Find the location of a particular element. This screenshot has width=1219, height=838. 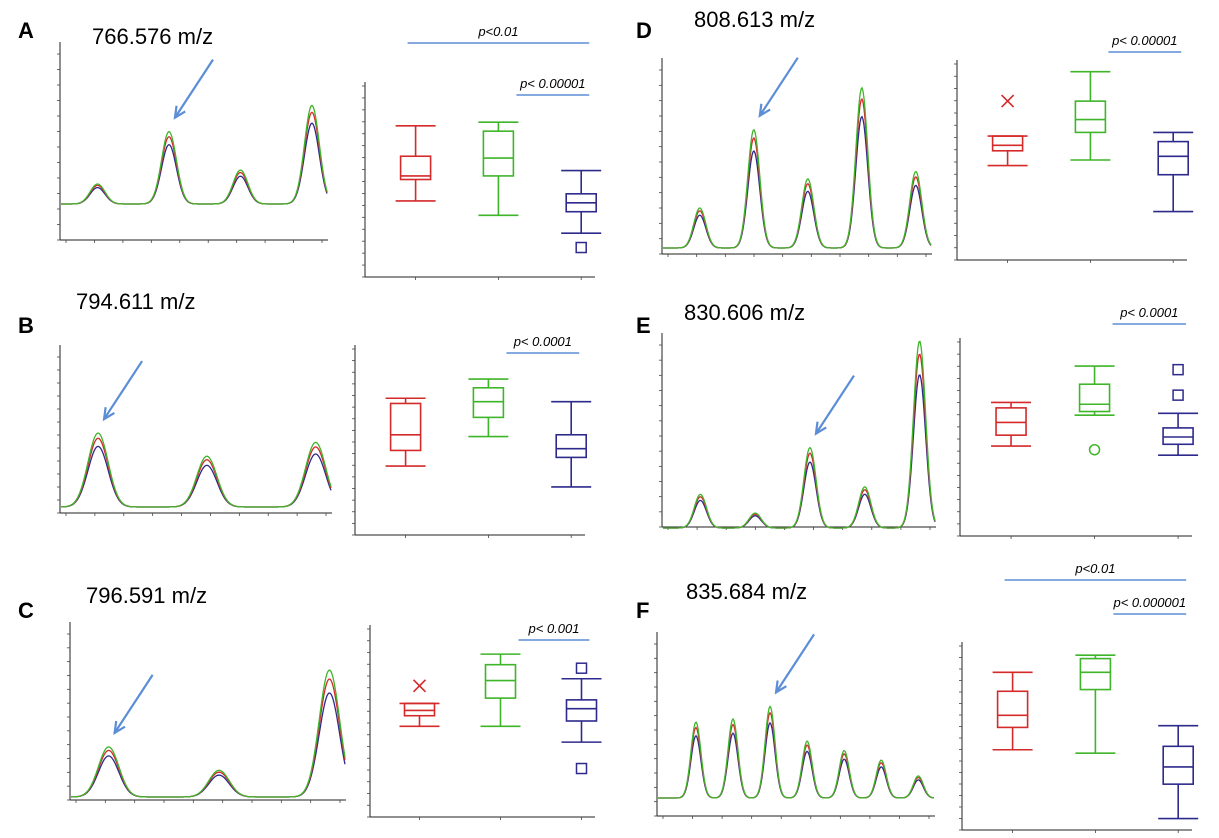

panel-d: D 808.613 m/z p< 0.00001 is located at coordinates (914, 135).